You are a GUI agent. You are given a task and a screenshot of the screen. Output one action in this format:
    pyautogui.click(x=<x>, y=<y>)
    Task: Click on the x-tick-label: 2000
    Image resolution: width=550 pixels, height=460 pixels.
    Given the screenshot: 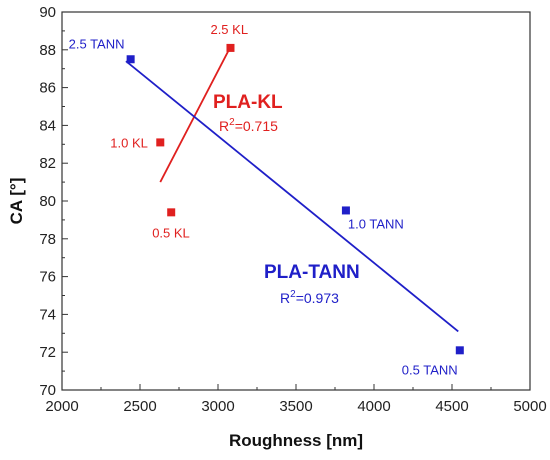 What is the action you would take?
    pyautogui.click(x=61, y=406)
    